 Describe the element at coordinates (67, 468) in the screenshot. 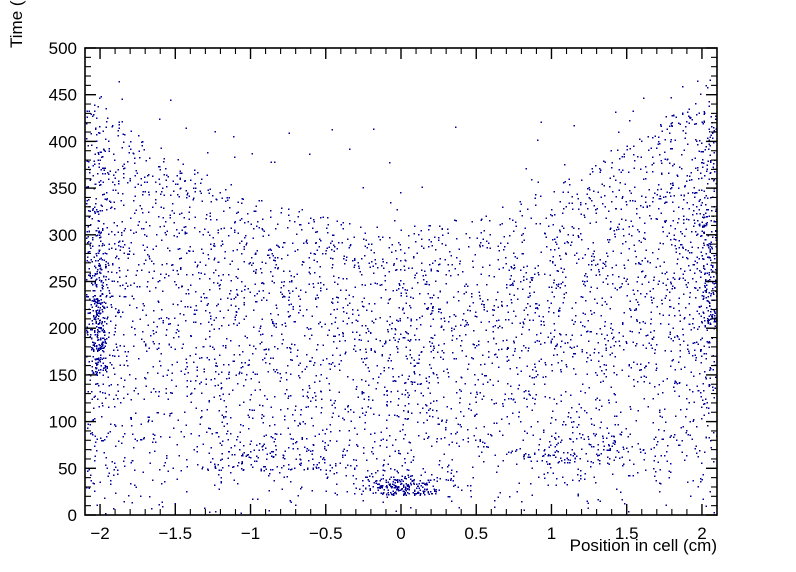

I see `y-tick-label: 50` at that location.